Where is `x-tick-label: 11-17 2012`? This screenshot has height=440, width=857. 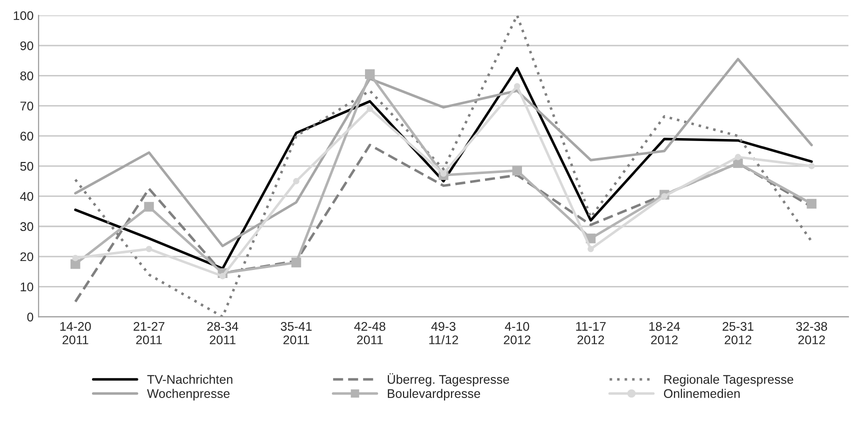 x-tick-label: 11-17 2012 is located at coordinates (591, 333).